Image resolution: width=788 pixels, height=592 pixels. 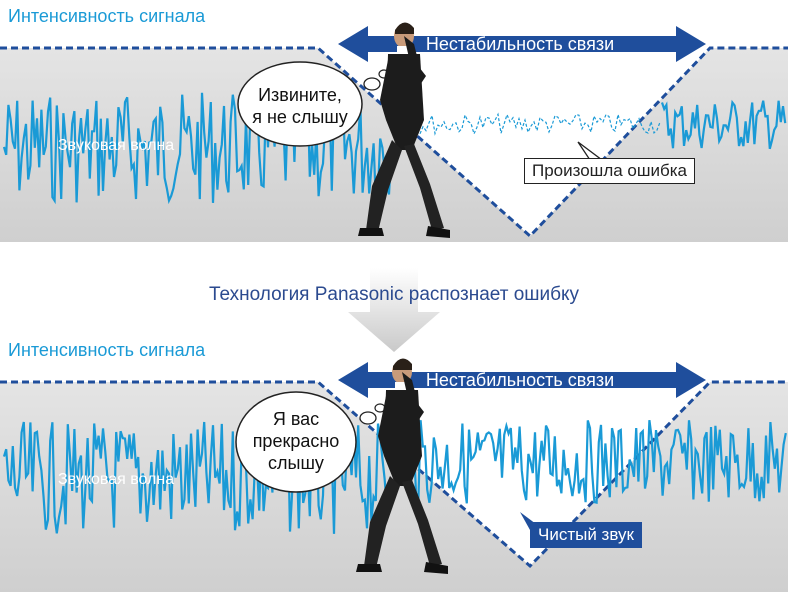 What do you see at coordinates (300, 117) in the screenshot?
I see `speech-line: я не слышу` at bounding box center [300, 117].